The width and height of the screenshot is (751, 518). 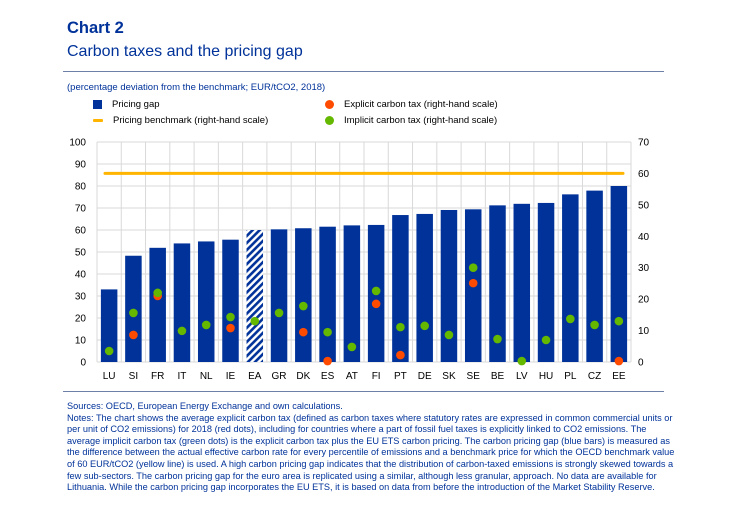 What do you see at coordinates (522, 282) in the screenshot?
I see `bar-lv` at bounding box center [522, 282].